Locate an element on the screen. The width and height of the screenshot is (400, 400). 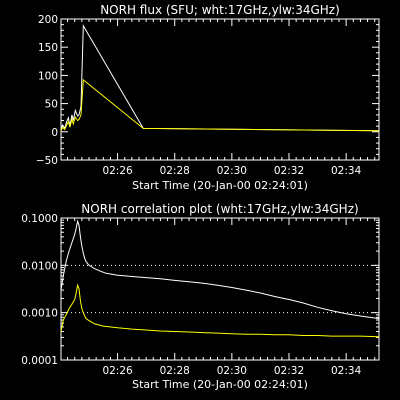
flux-xtick-label: 02:26 is located at coordinates (117, 171).